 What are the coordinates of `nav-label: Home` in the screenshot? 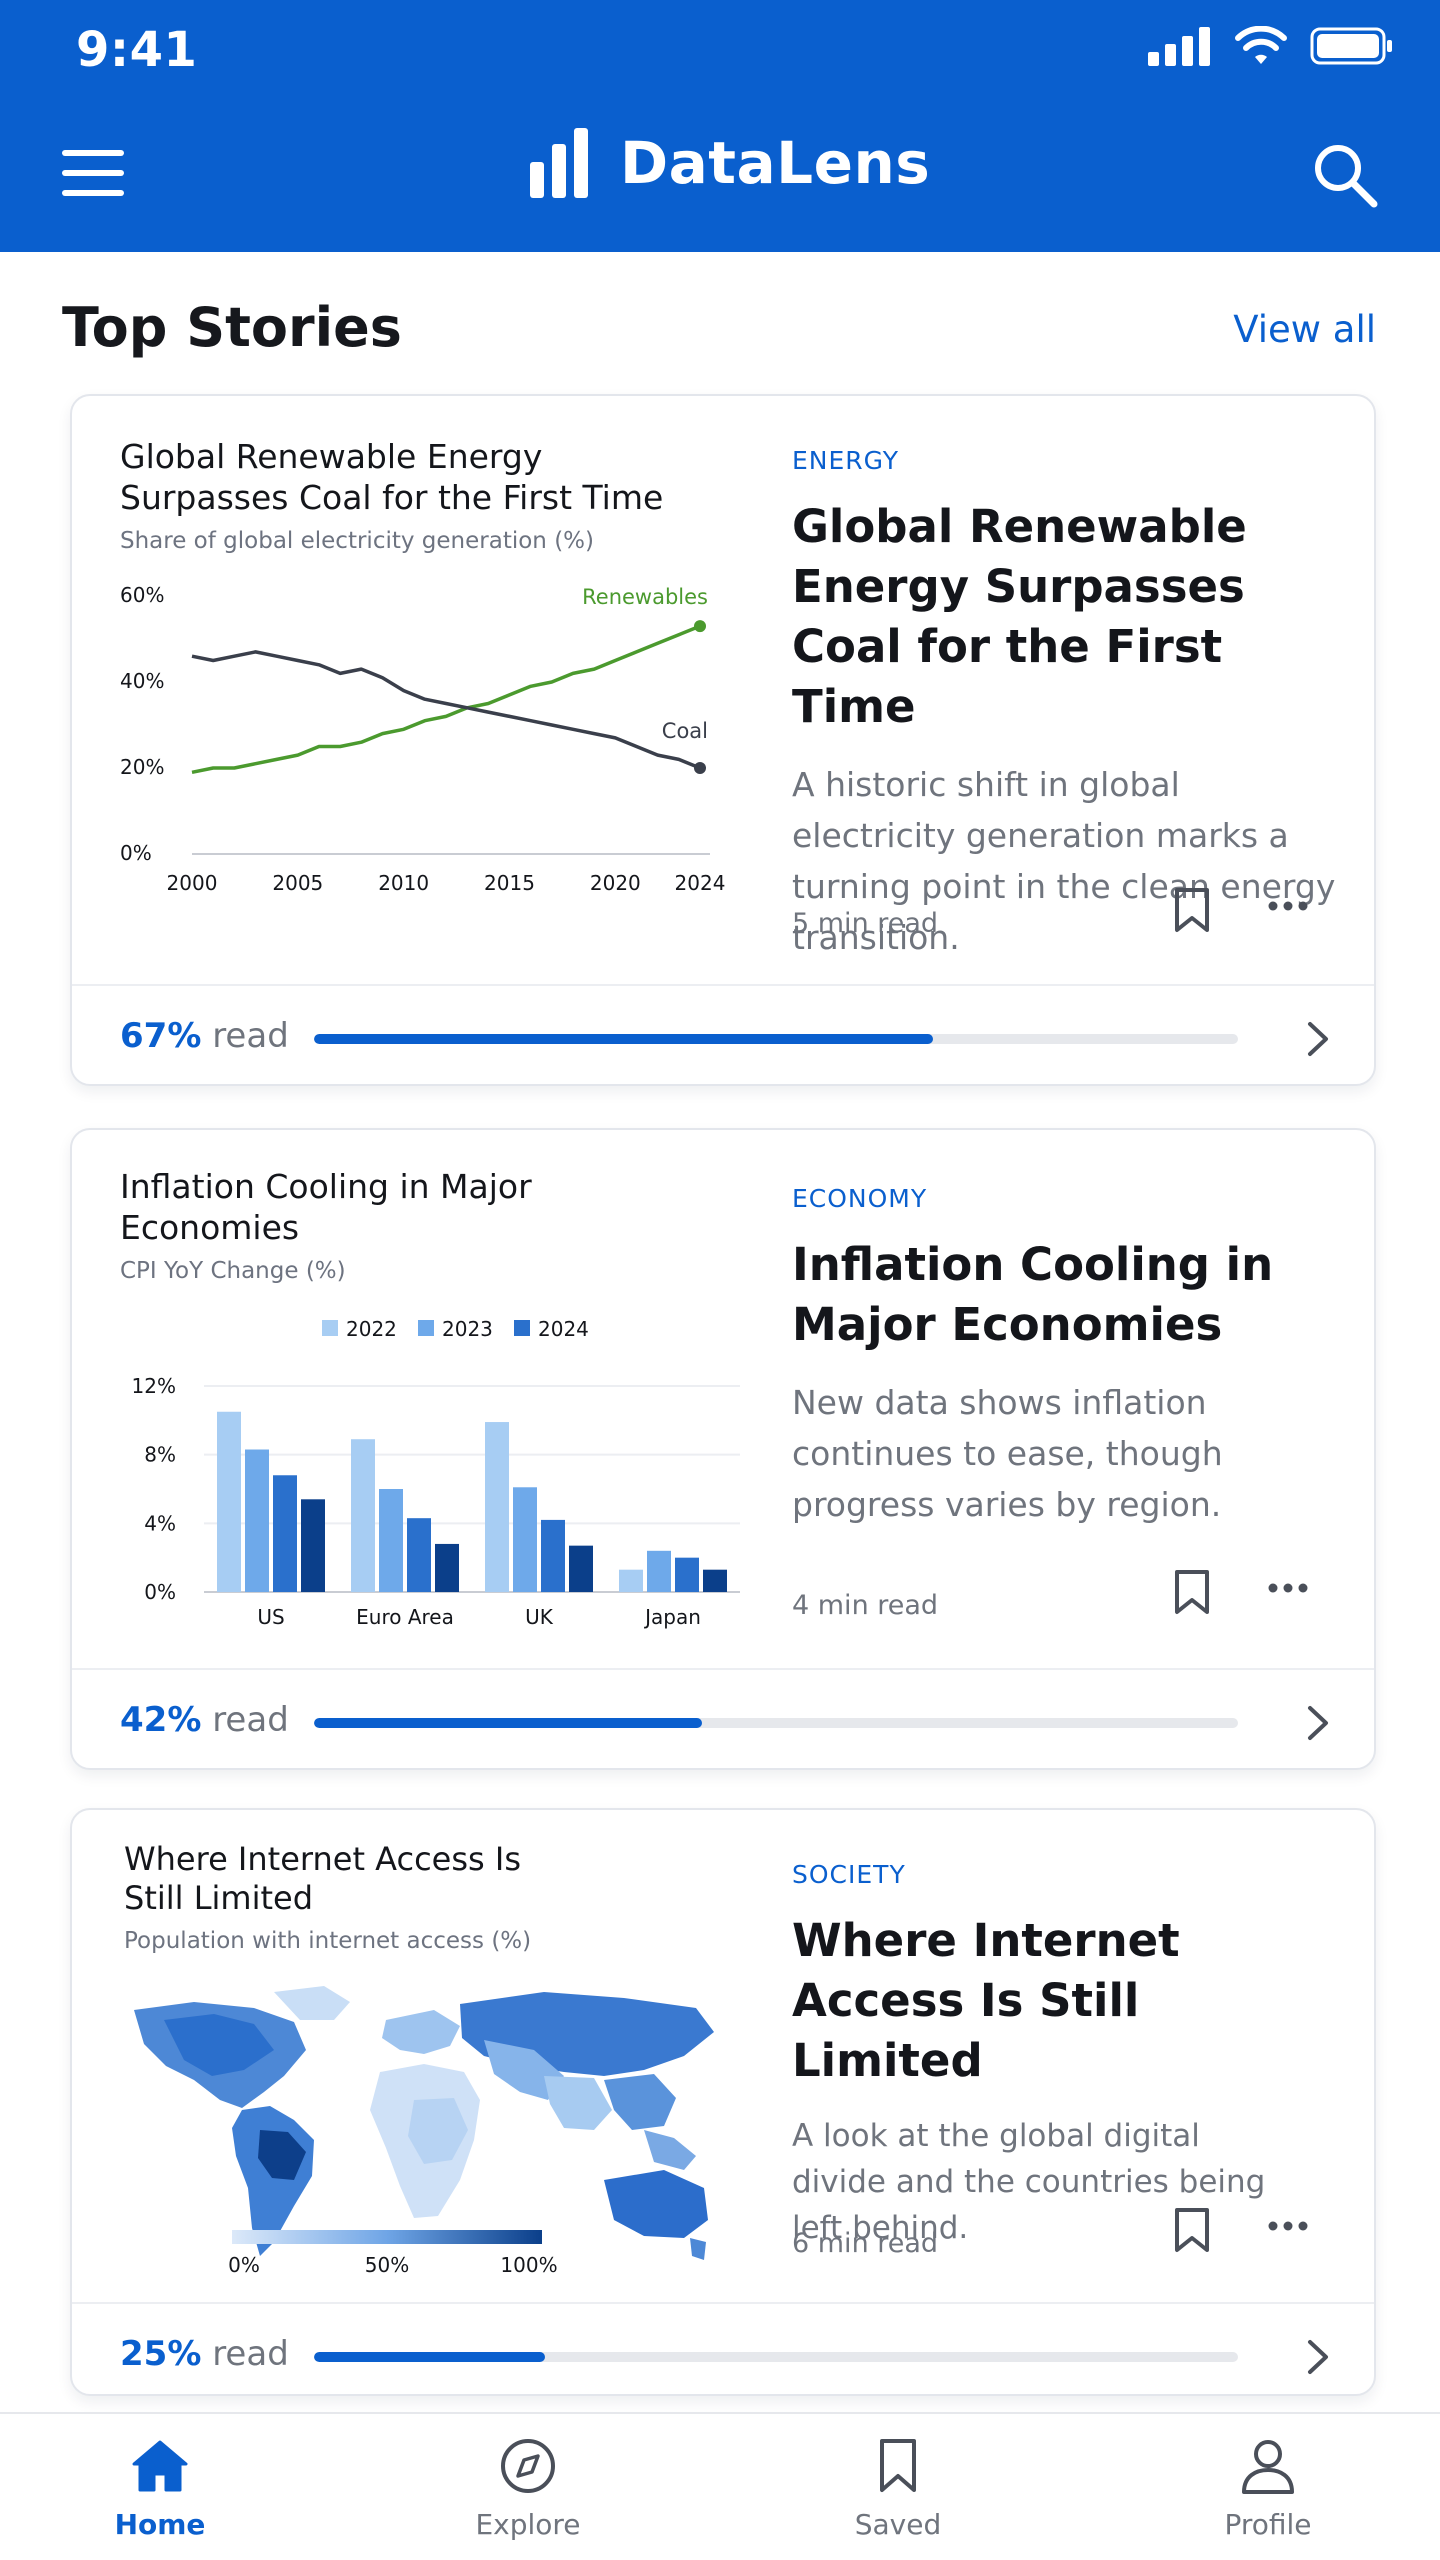 It's located at (160, 2524).